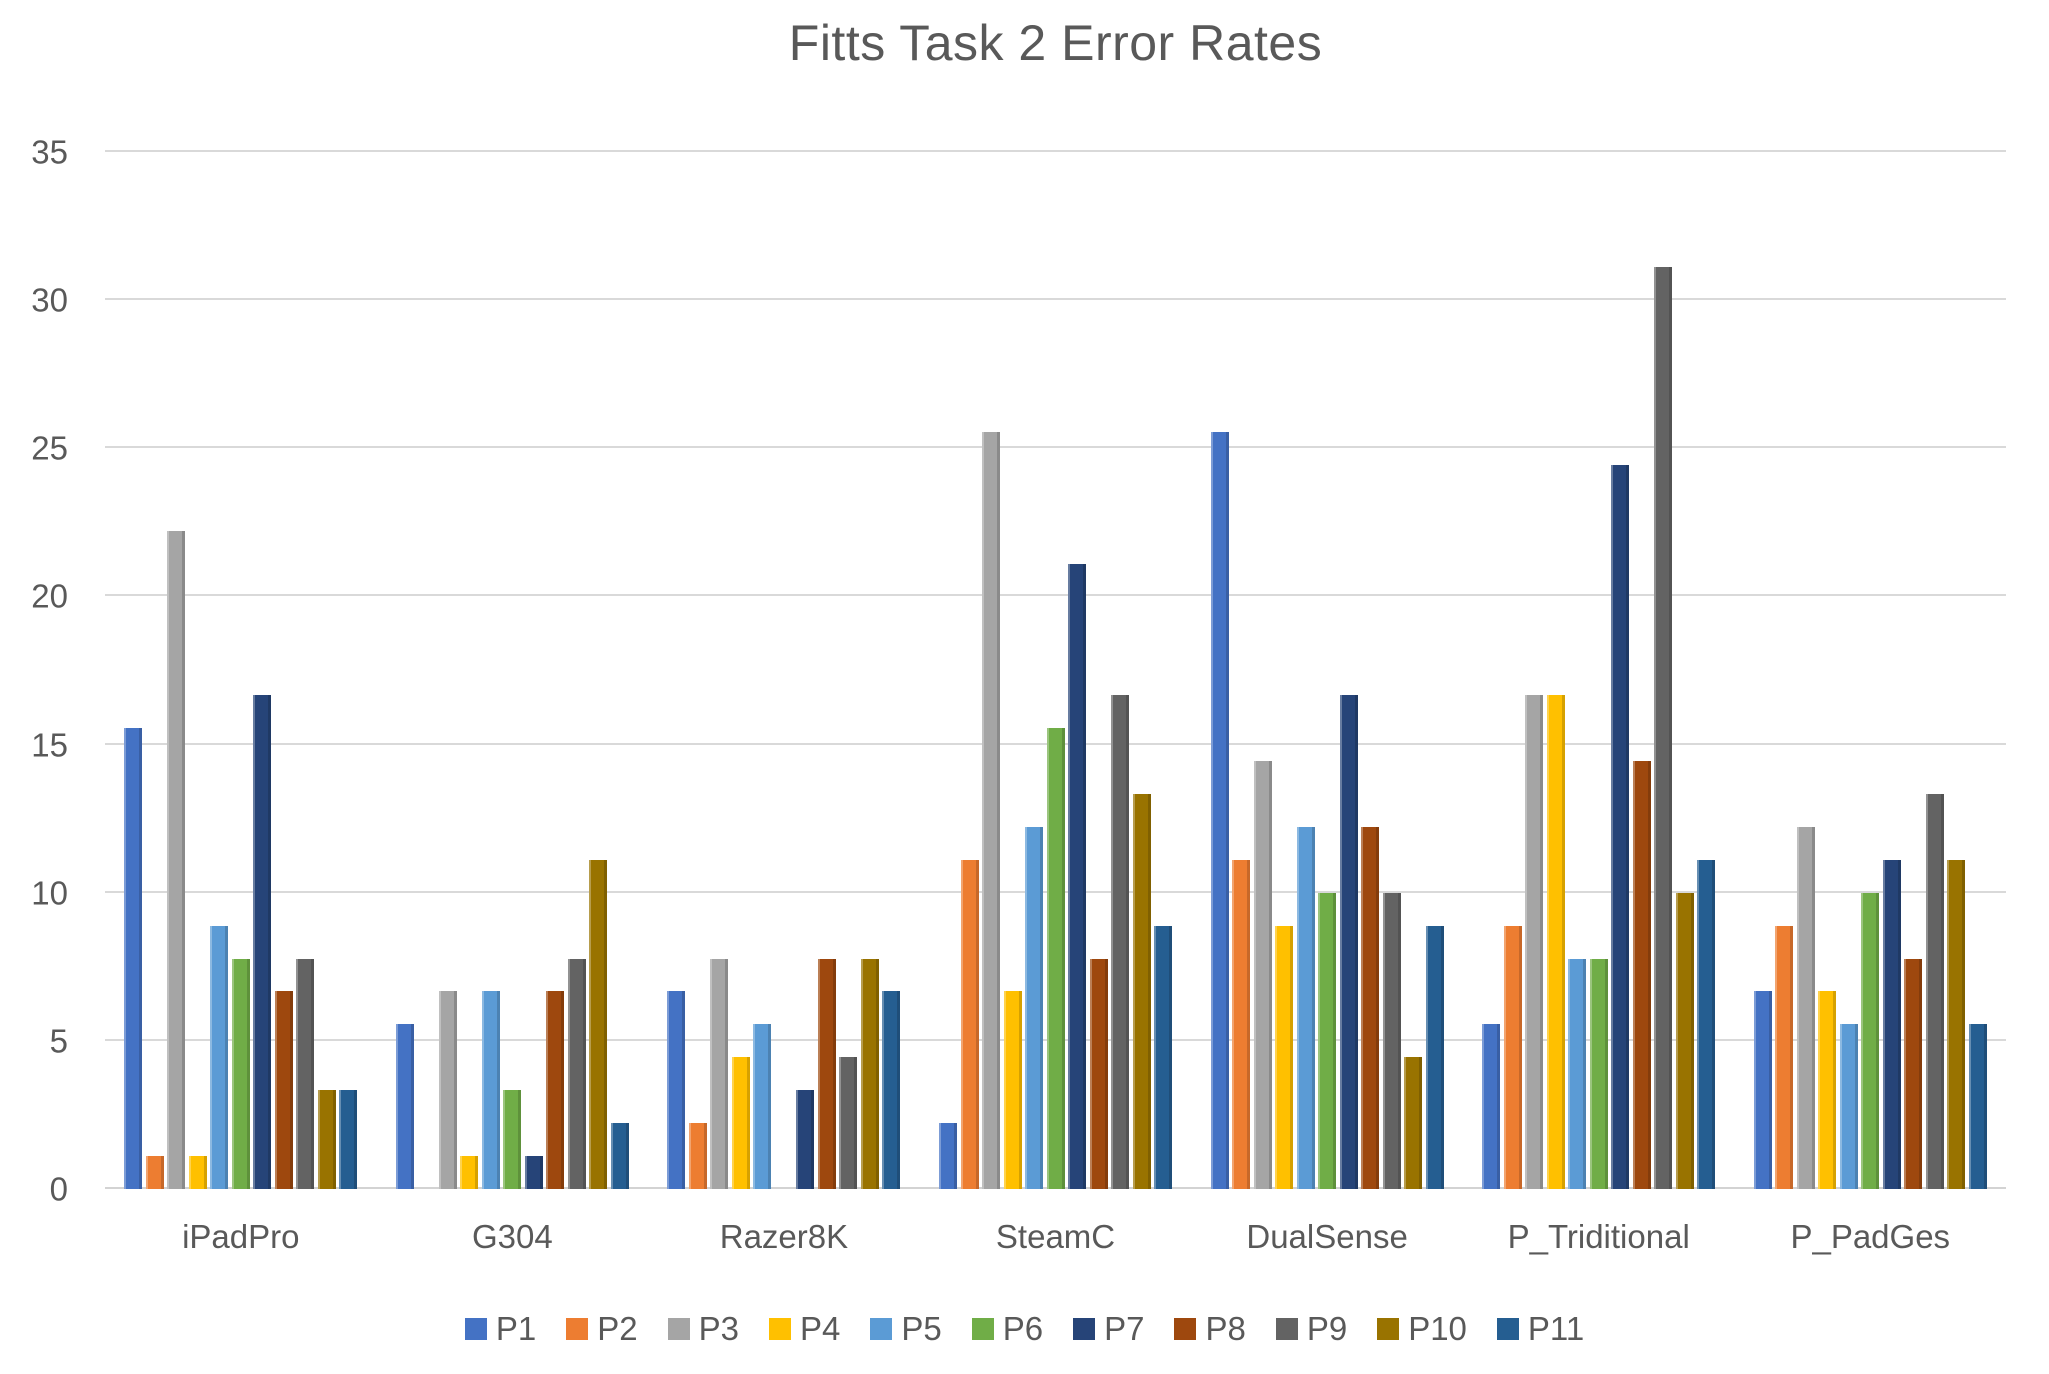 Image resolution: width=2049 pixels, height=1374 pixels. Describe the element at coordinates (326, 1139) in the screenshot. I see `bar-iPadPro-P10` at that location.